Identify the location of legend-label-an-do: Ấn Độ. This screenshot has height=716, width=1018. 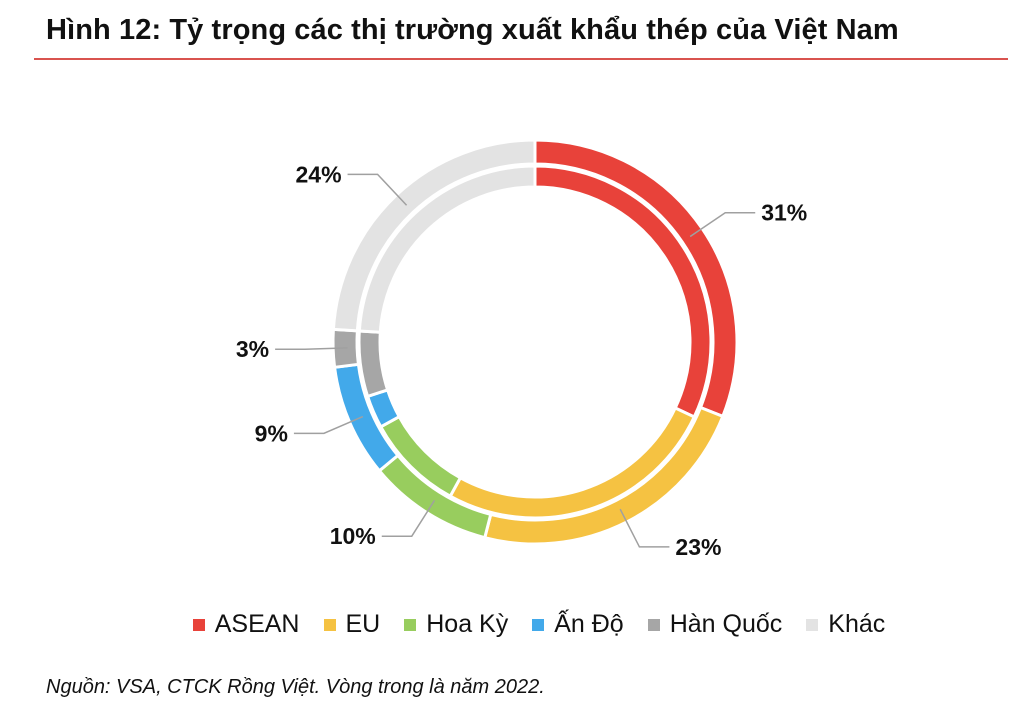
(589, 624).